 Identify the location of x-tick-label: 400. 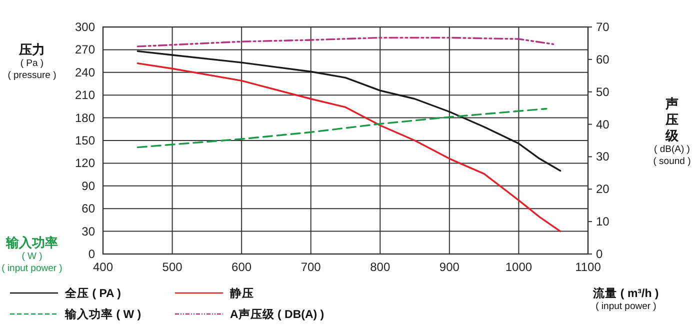
(103, 267).